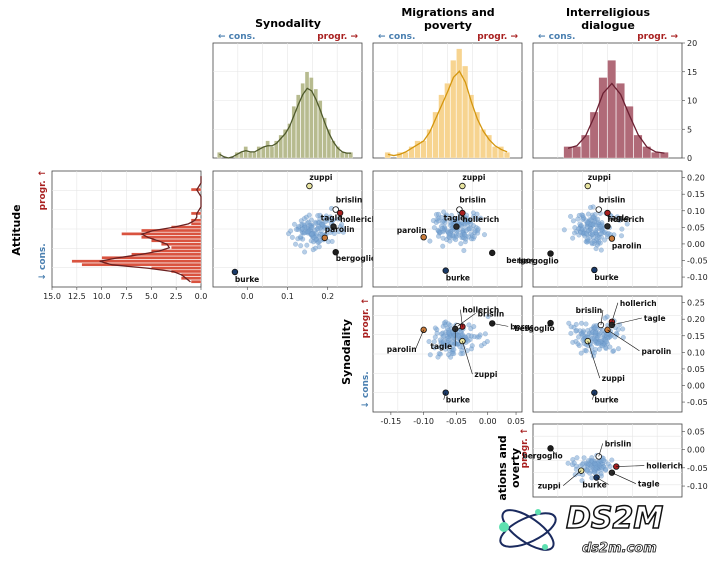 Image resolution: width=720 pixels, height=565 pixels. I want to click on cons-label-synodality: ← cons., so click(236, 37).